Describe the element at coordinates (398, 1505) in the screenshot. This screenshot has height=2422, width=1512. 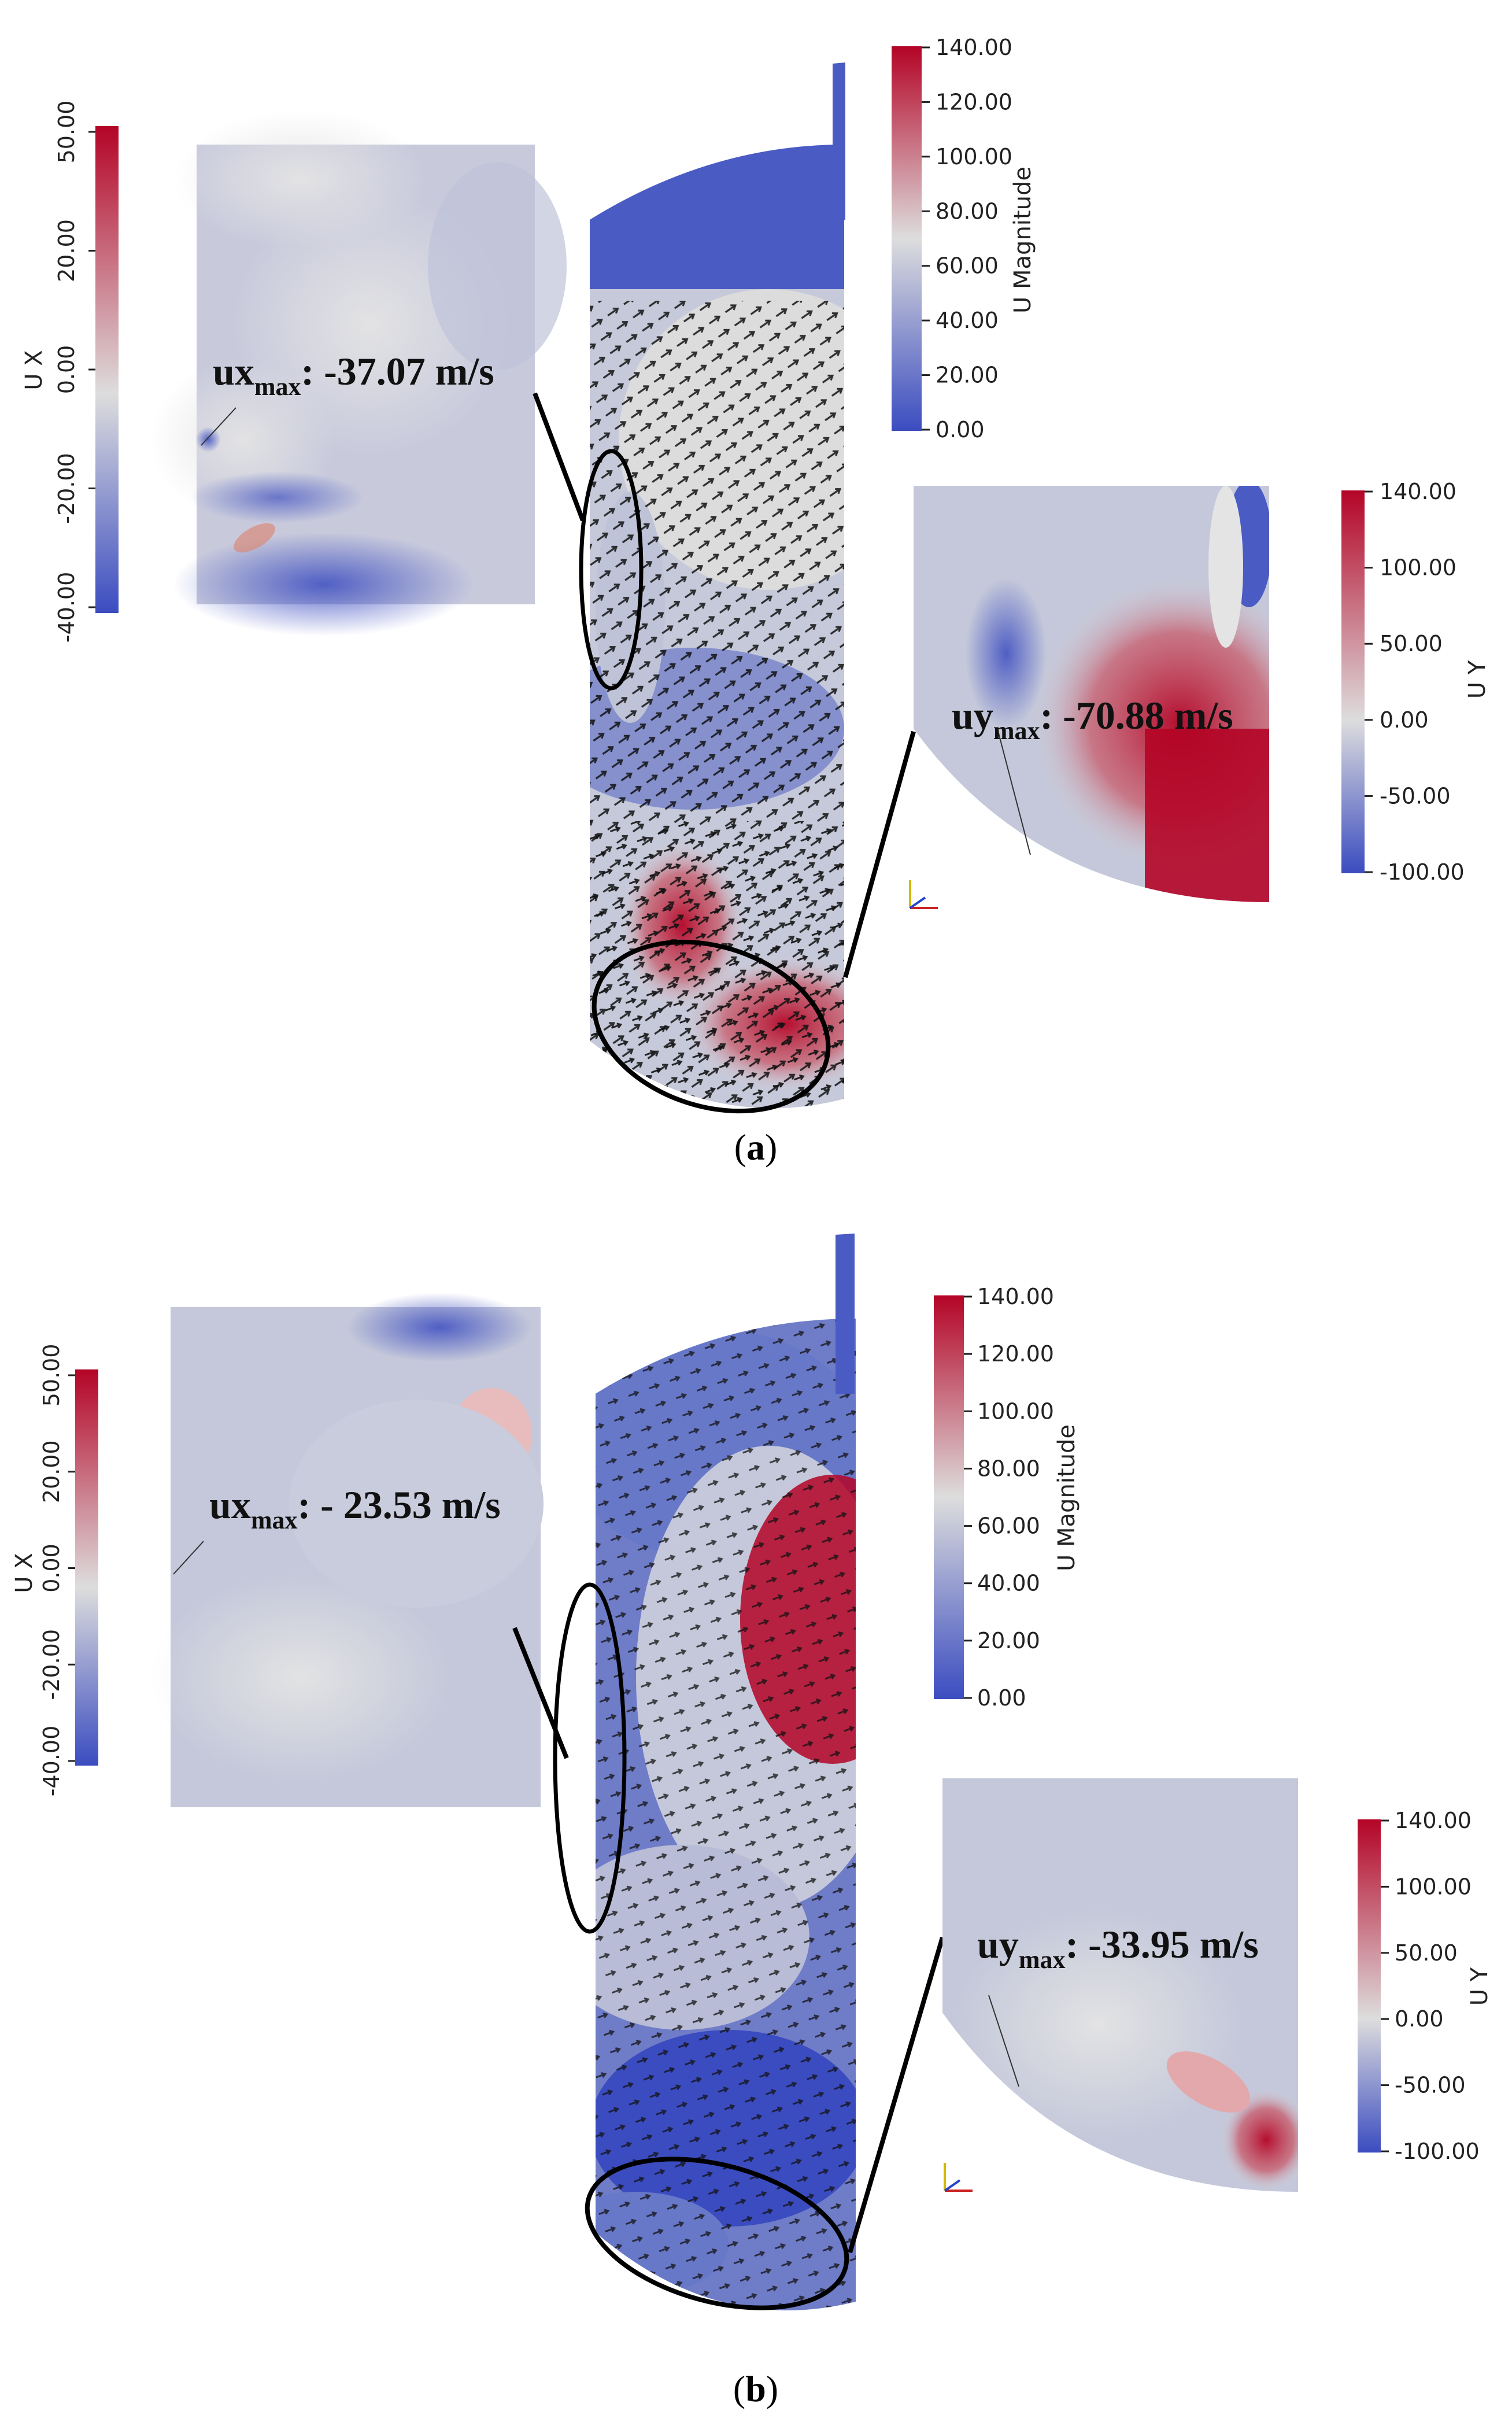
I see `ux-annotation-b-value: : - 23.53 m/s` at that location.